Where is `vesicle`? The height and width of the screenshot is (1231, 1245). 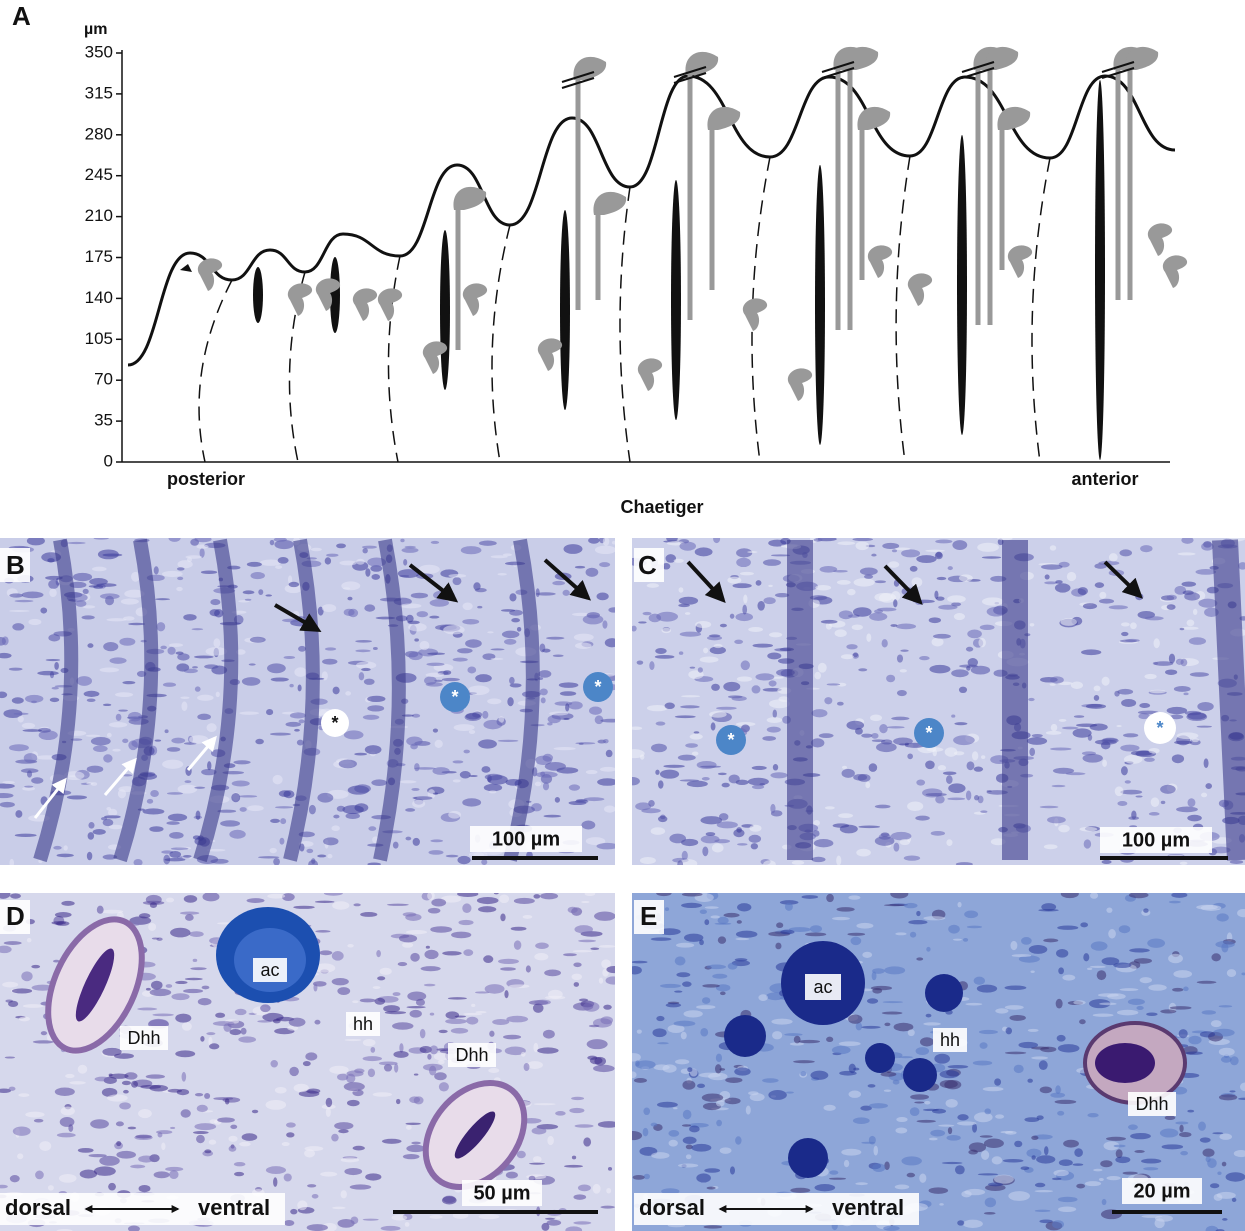
vesicle is located at coordinates (731, 740).